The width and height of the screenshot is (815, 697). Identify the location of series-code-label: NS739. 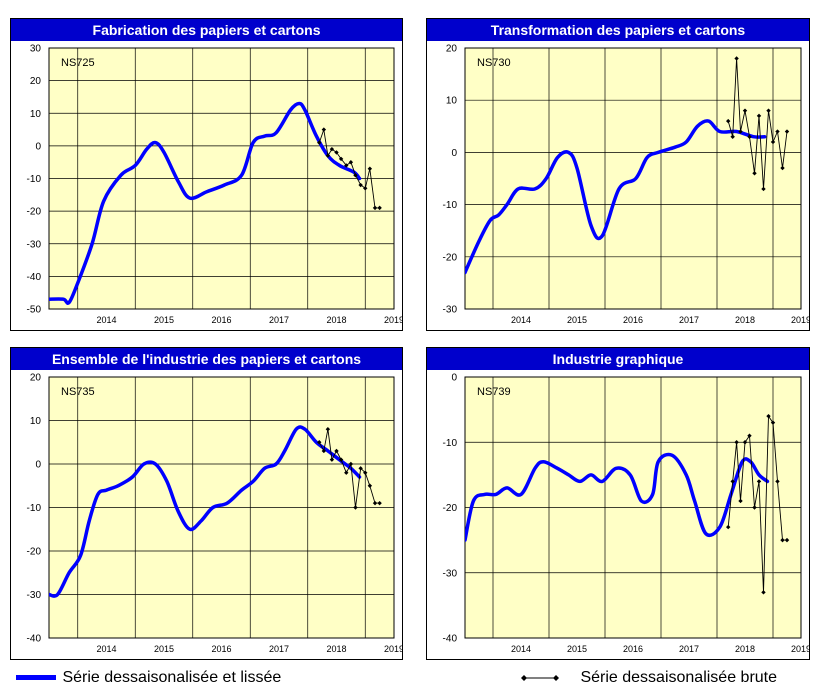
(494, 392).